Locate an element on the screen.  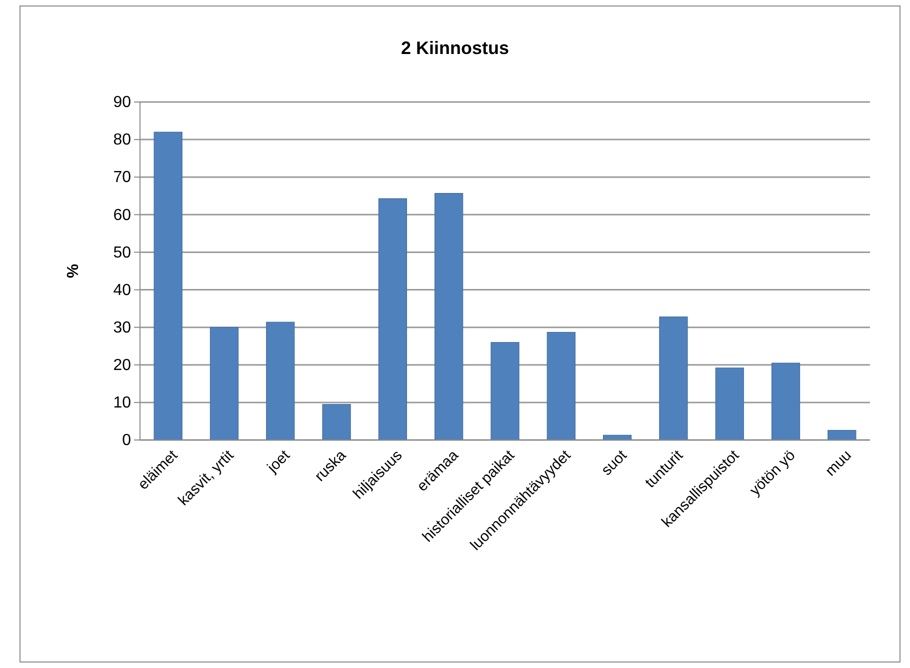
y-tick-label: 10 is located at coordinates (122, 403).